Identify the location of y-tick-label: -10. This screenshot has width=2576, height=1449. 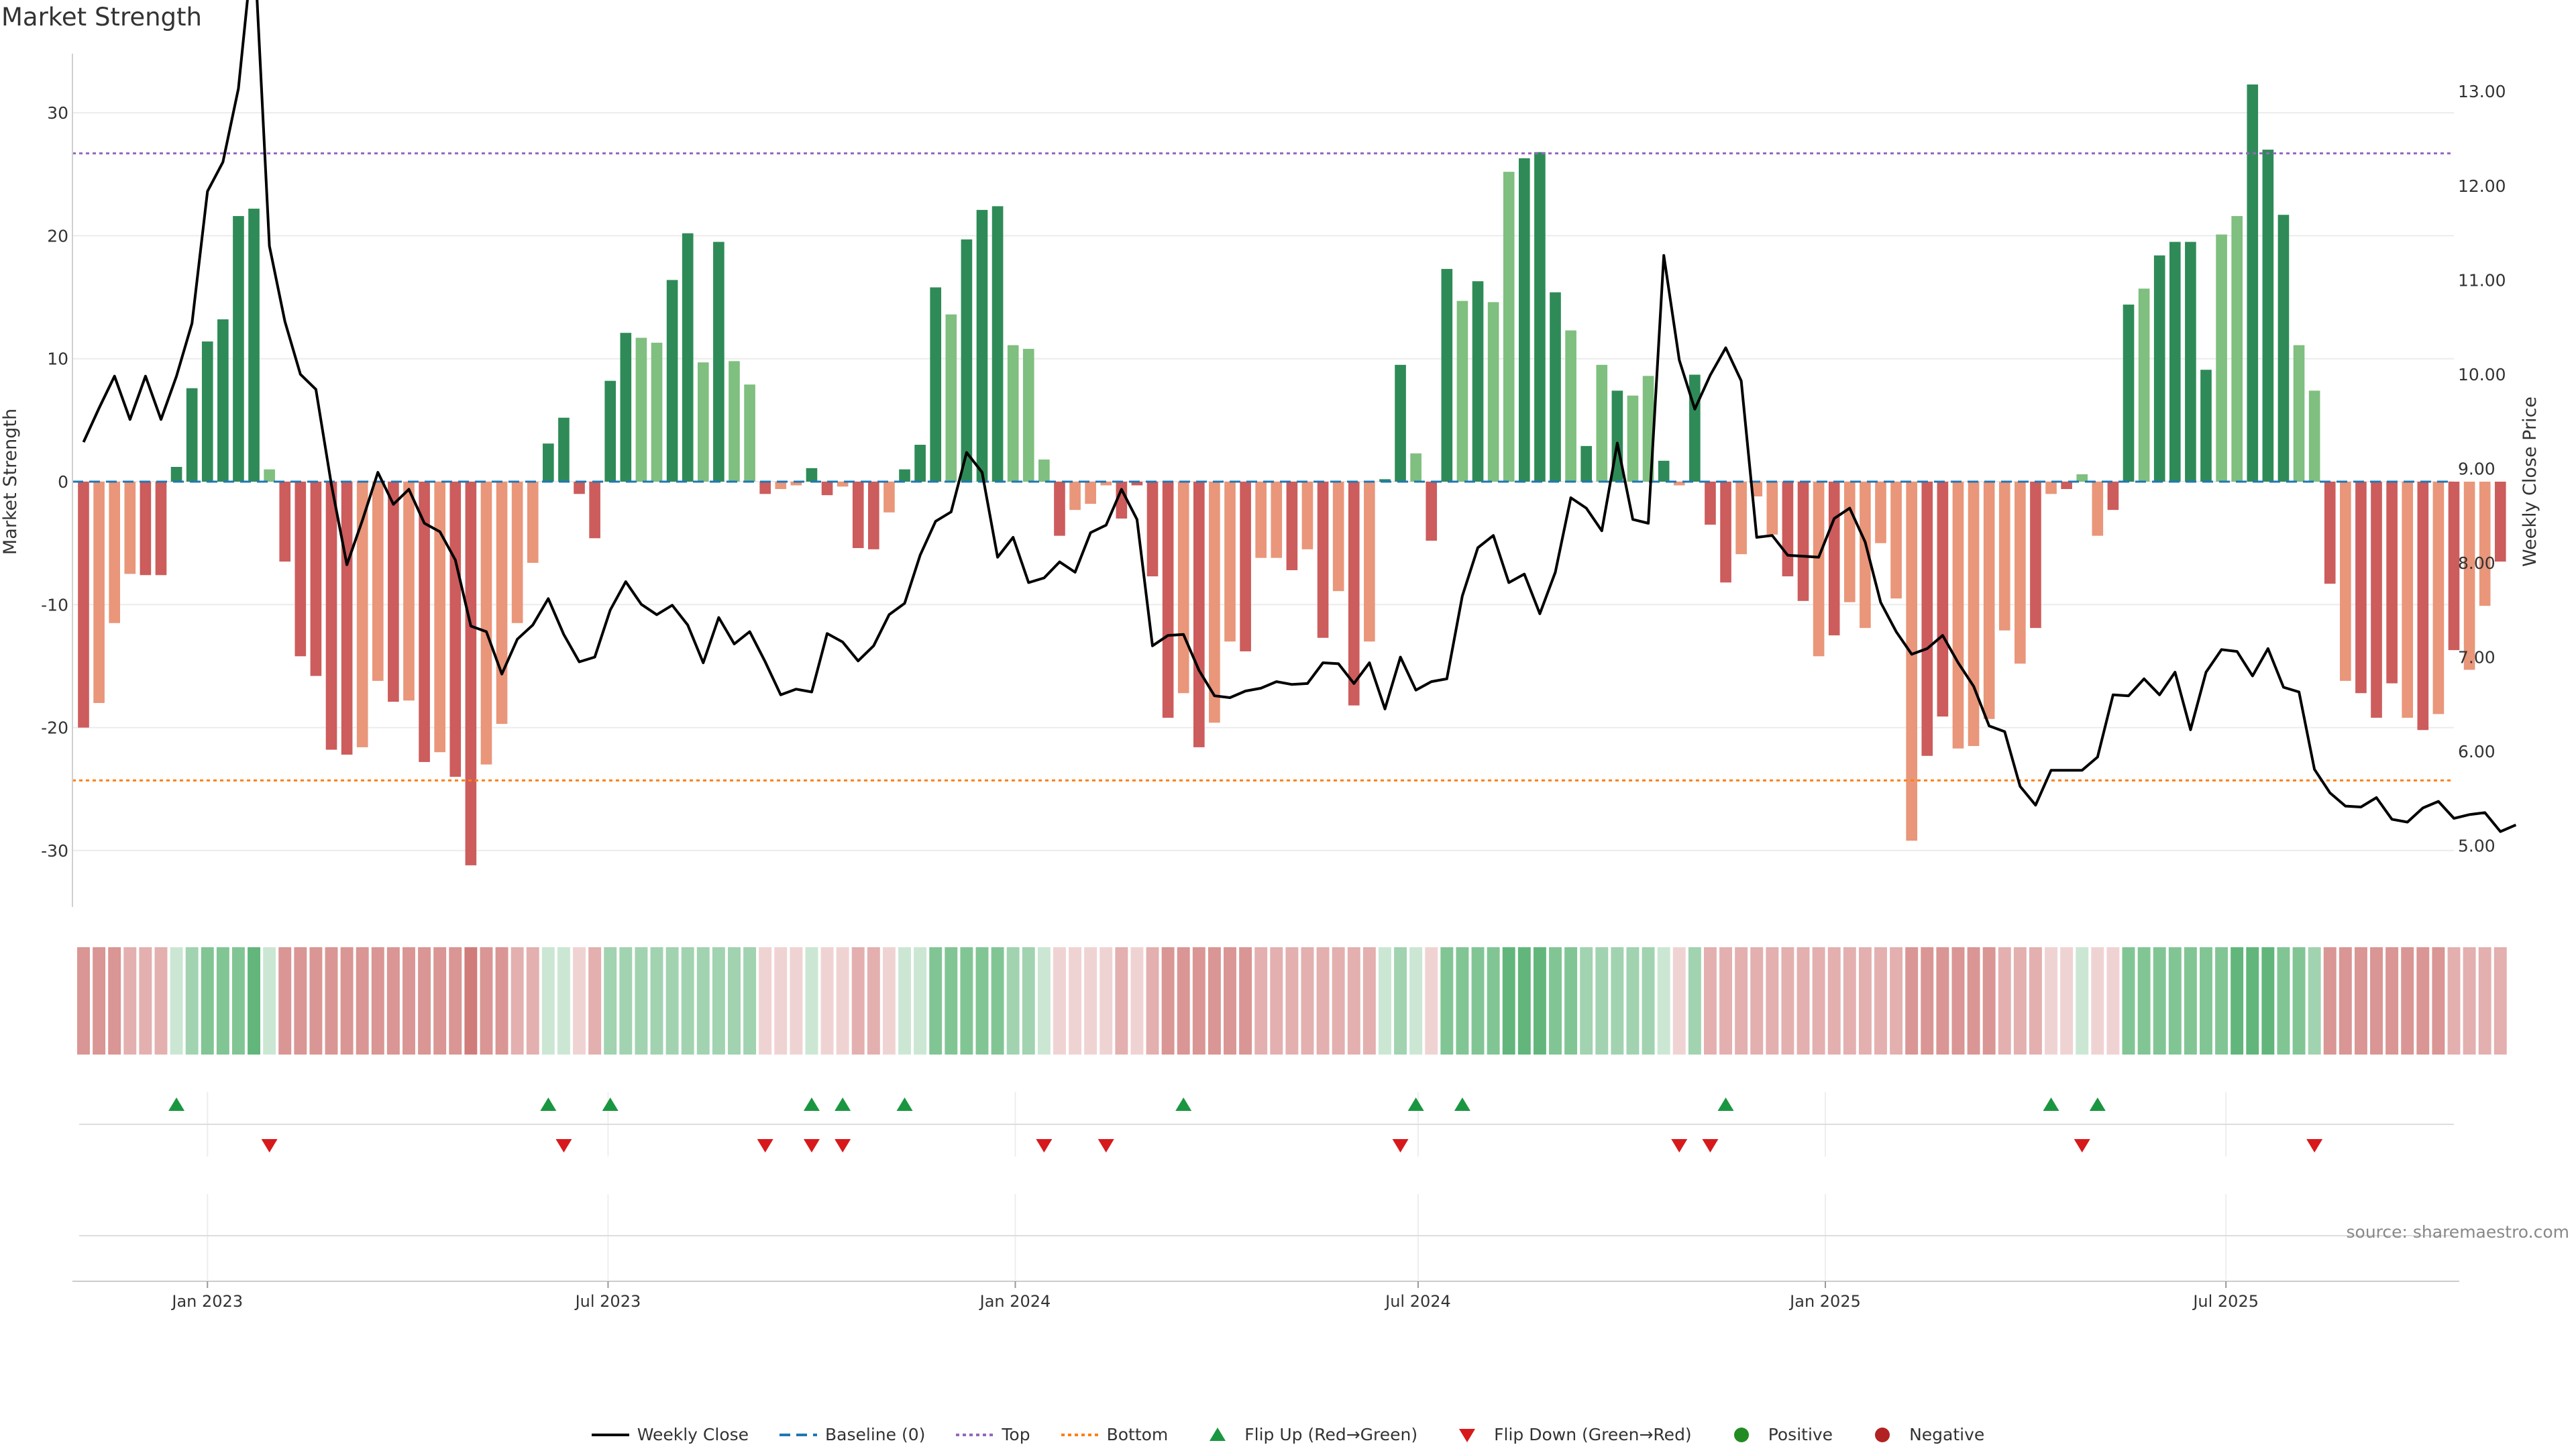
(54, 604).